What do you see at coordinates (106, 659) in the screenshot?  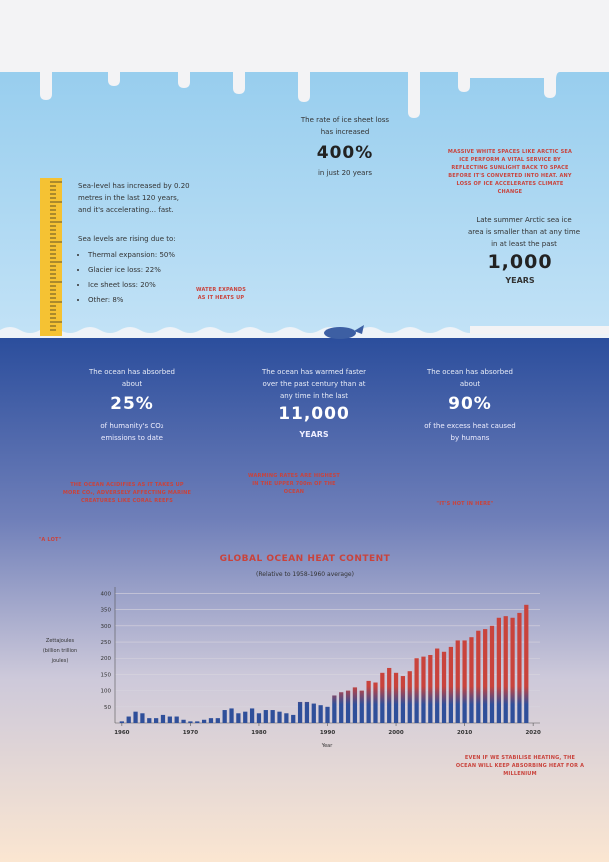 I see `y-tick-label: 200` at bounding box center [106, 659].